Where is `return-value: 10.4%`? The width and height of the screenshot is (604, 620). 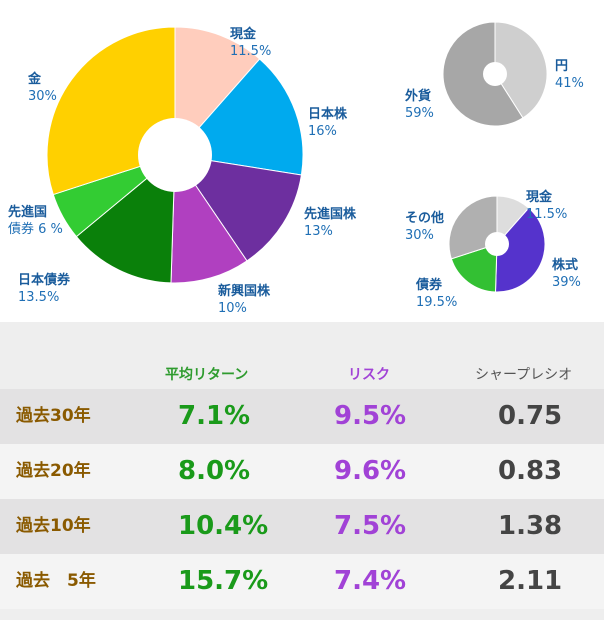
return-value: 10.4% is located at coordinates (223, 526).